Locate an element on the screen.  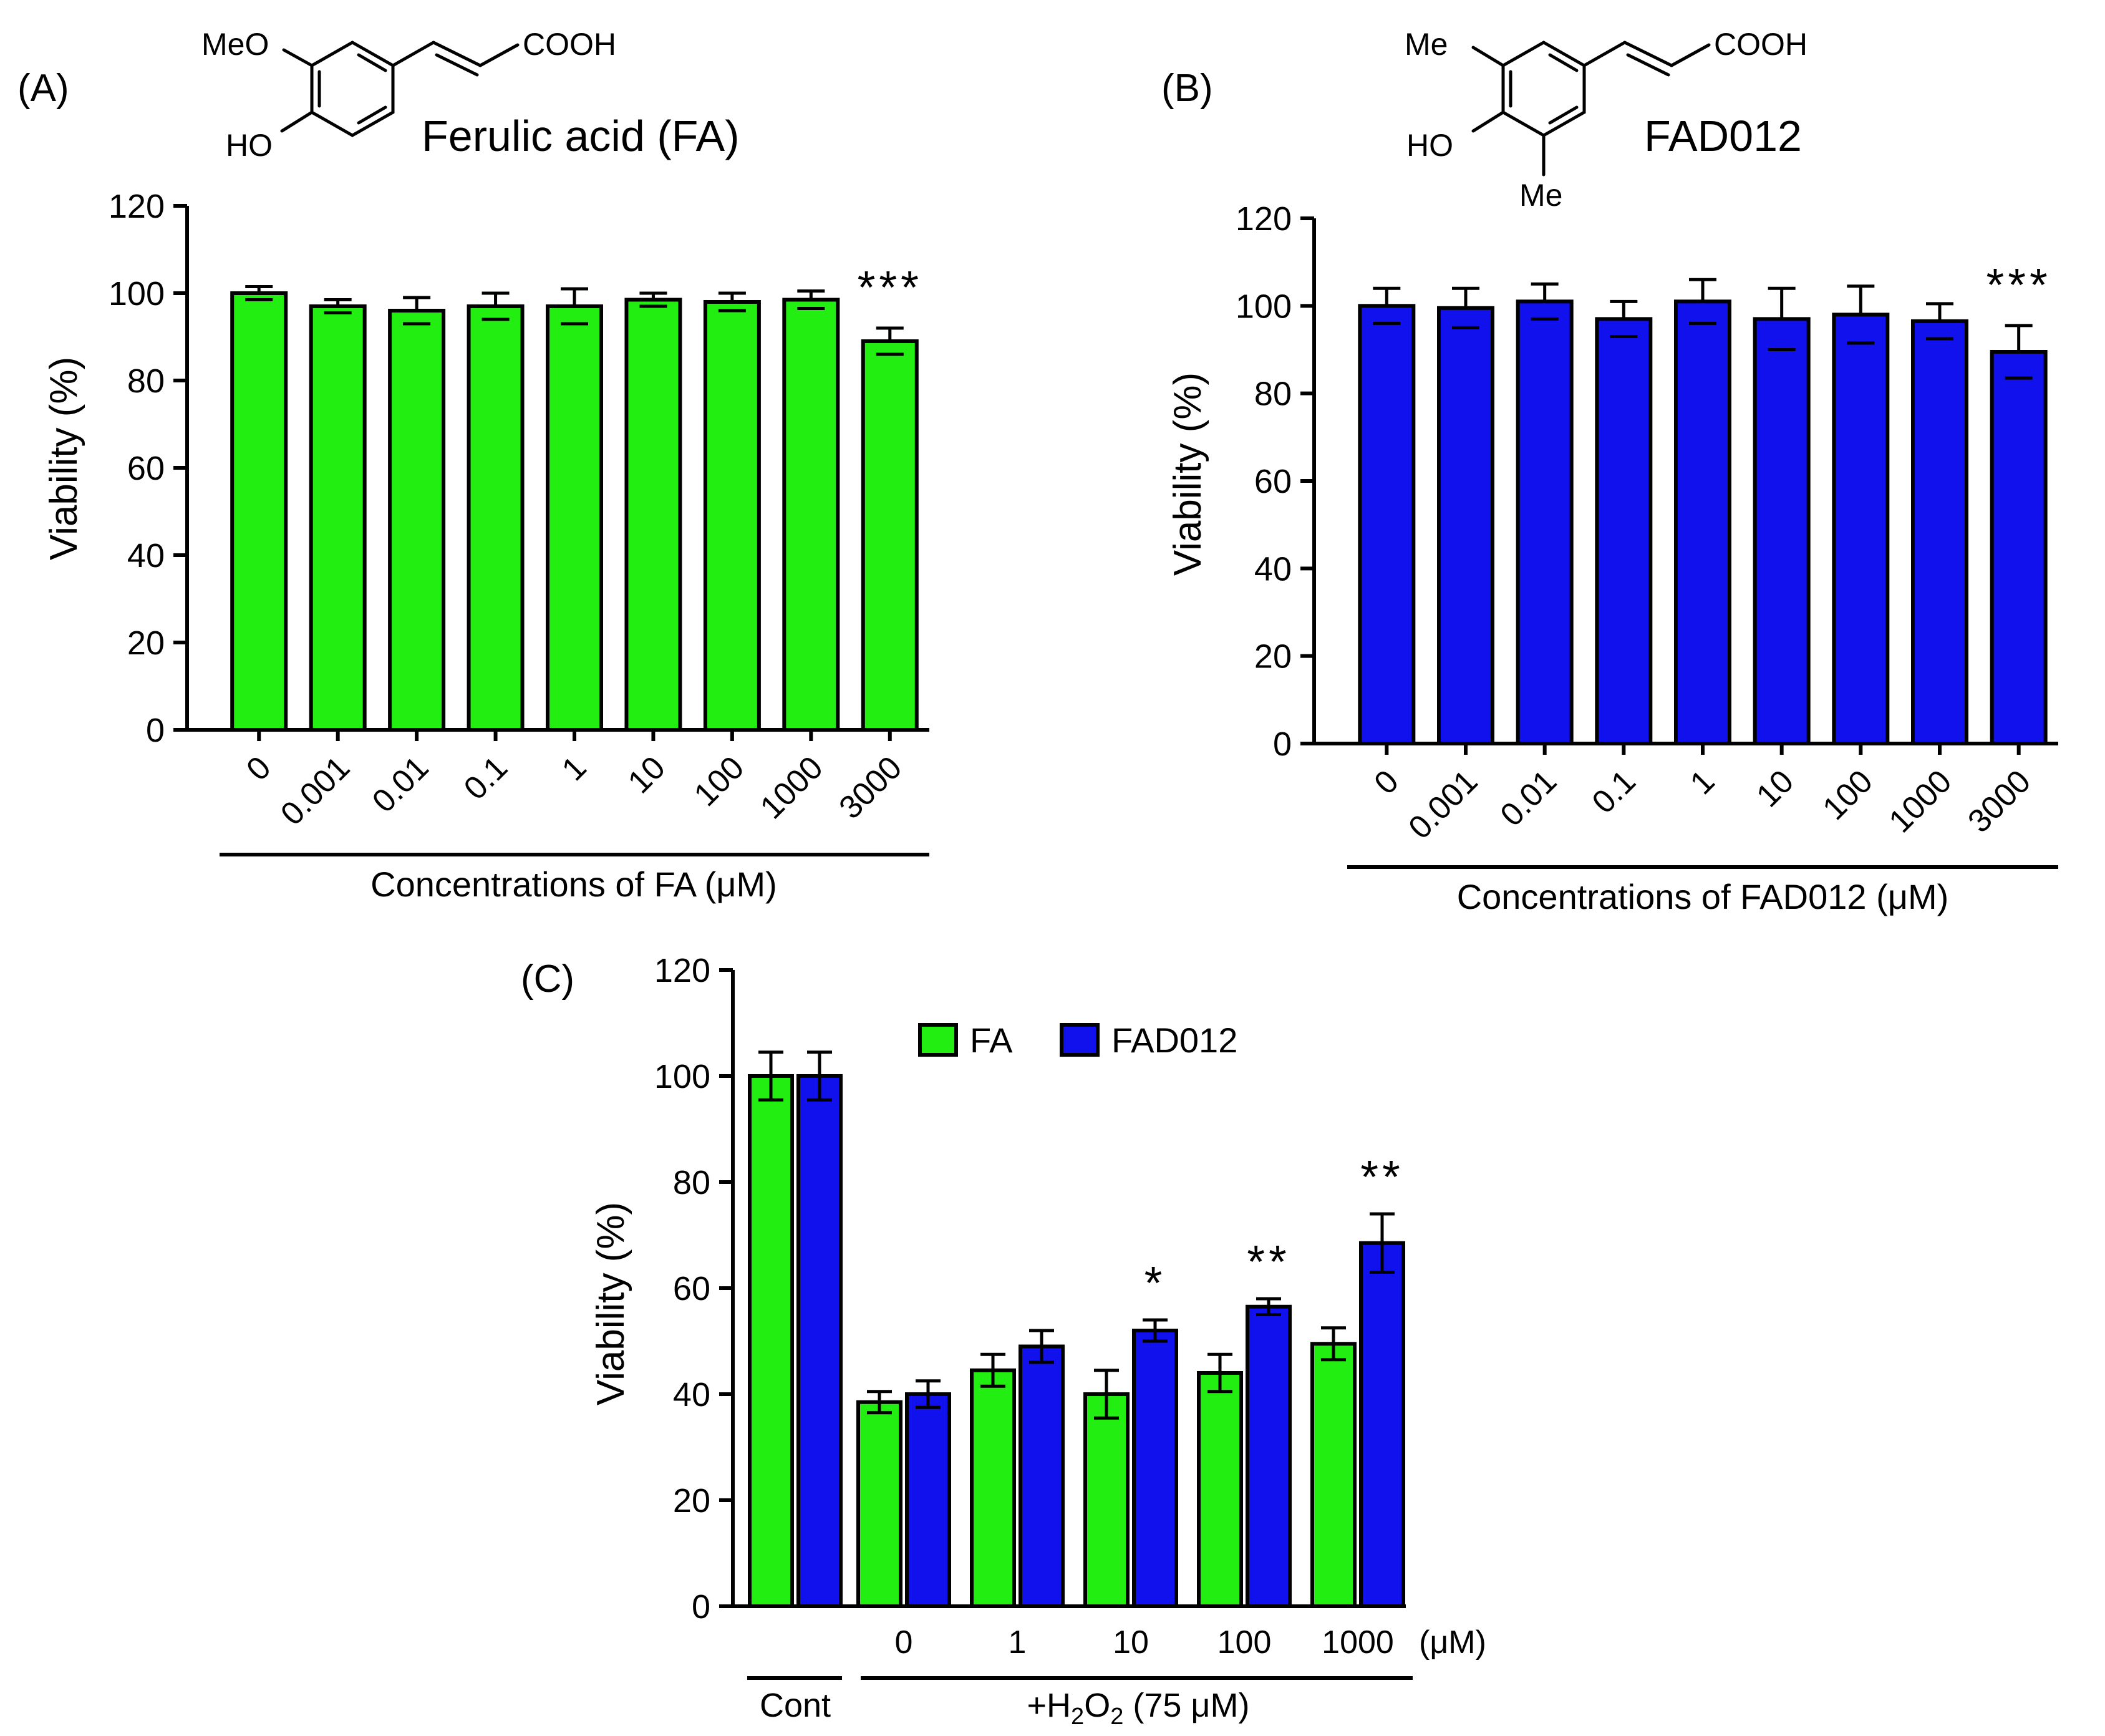
panel-c-legend: FA FAD012 is located at coordinates (1077, 1040).